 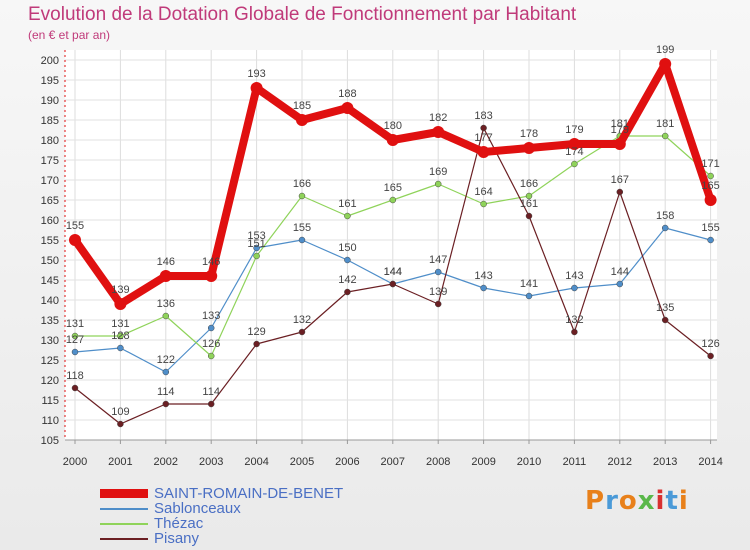 What do you see at coordinates (665, 124) in the screenshot?
I see `data-label-thezac: 181` at bounding box center [665, 124].